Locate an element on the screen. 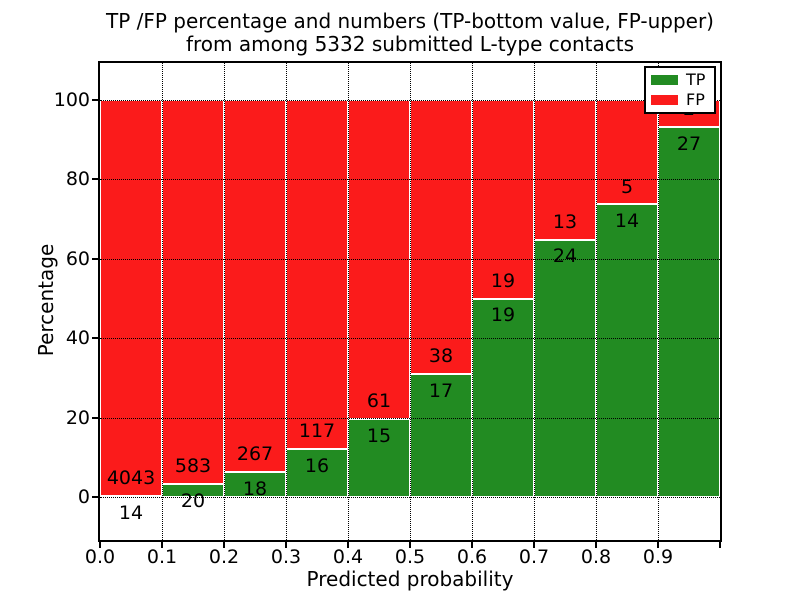 This screenshot has width=800, height=600. bar-fp-count-label: 13 is located at coordinates (565, 221).